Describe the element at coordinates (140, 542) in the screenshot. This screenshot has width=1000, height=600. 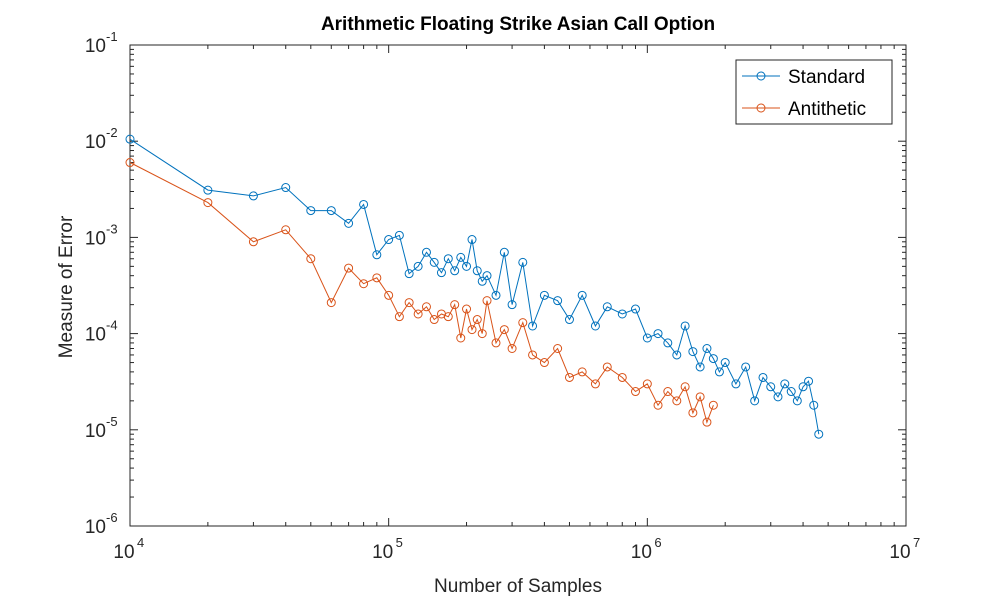
I see `x-tick-exponent: 4` at that location.